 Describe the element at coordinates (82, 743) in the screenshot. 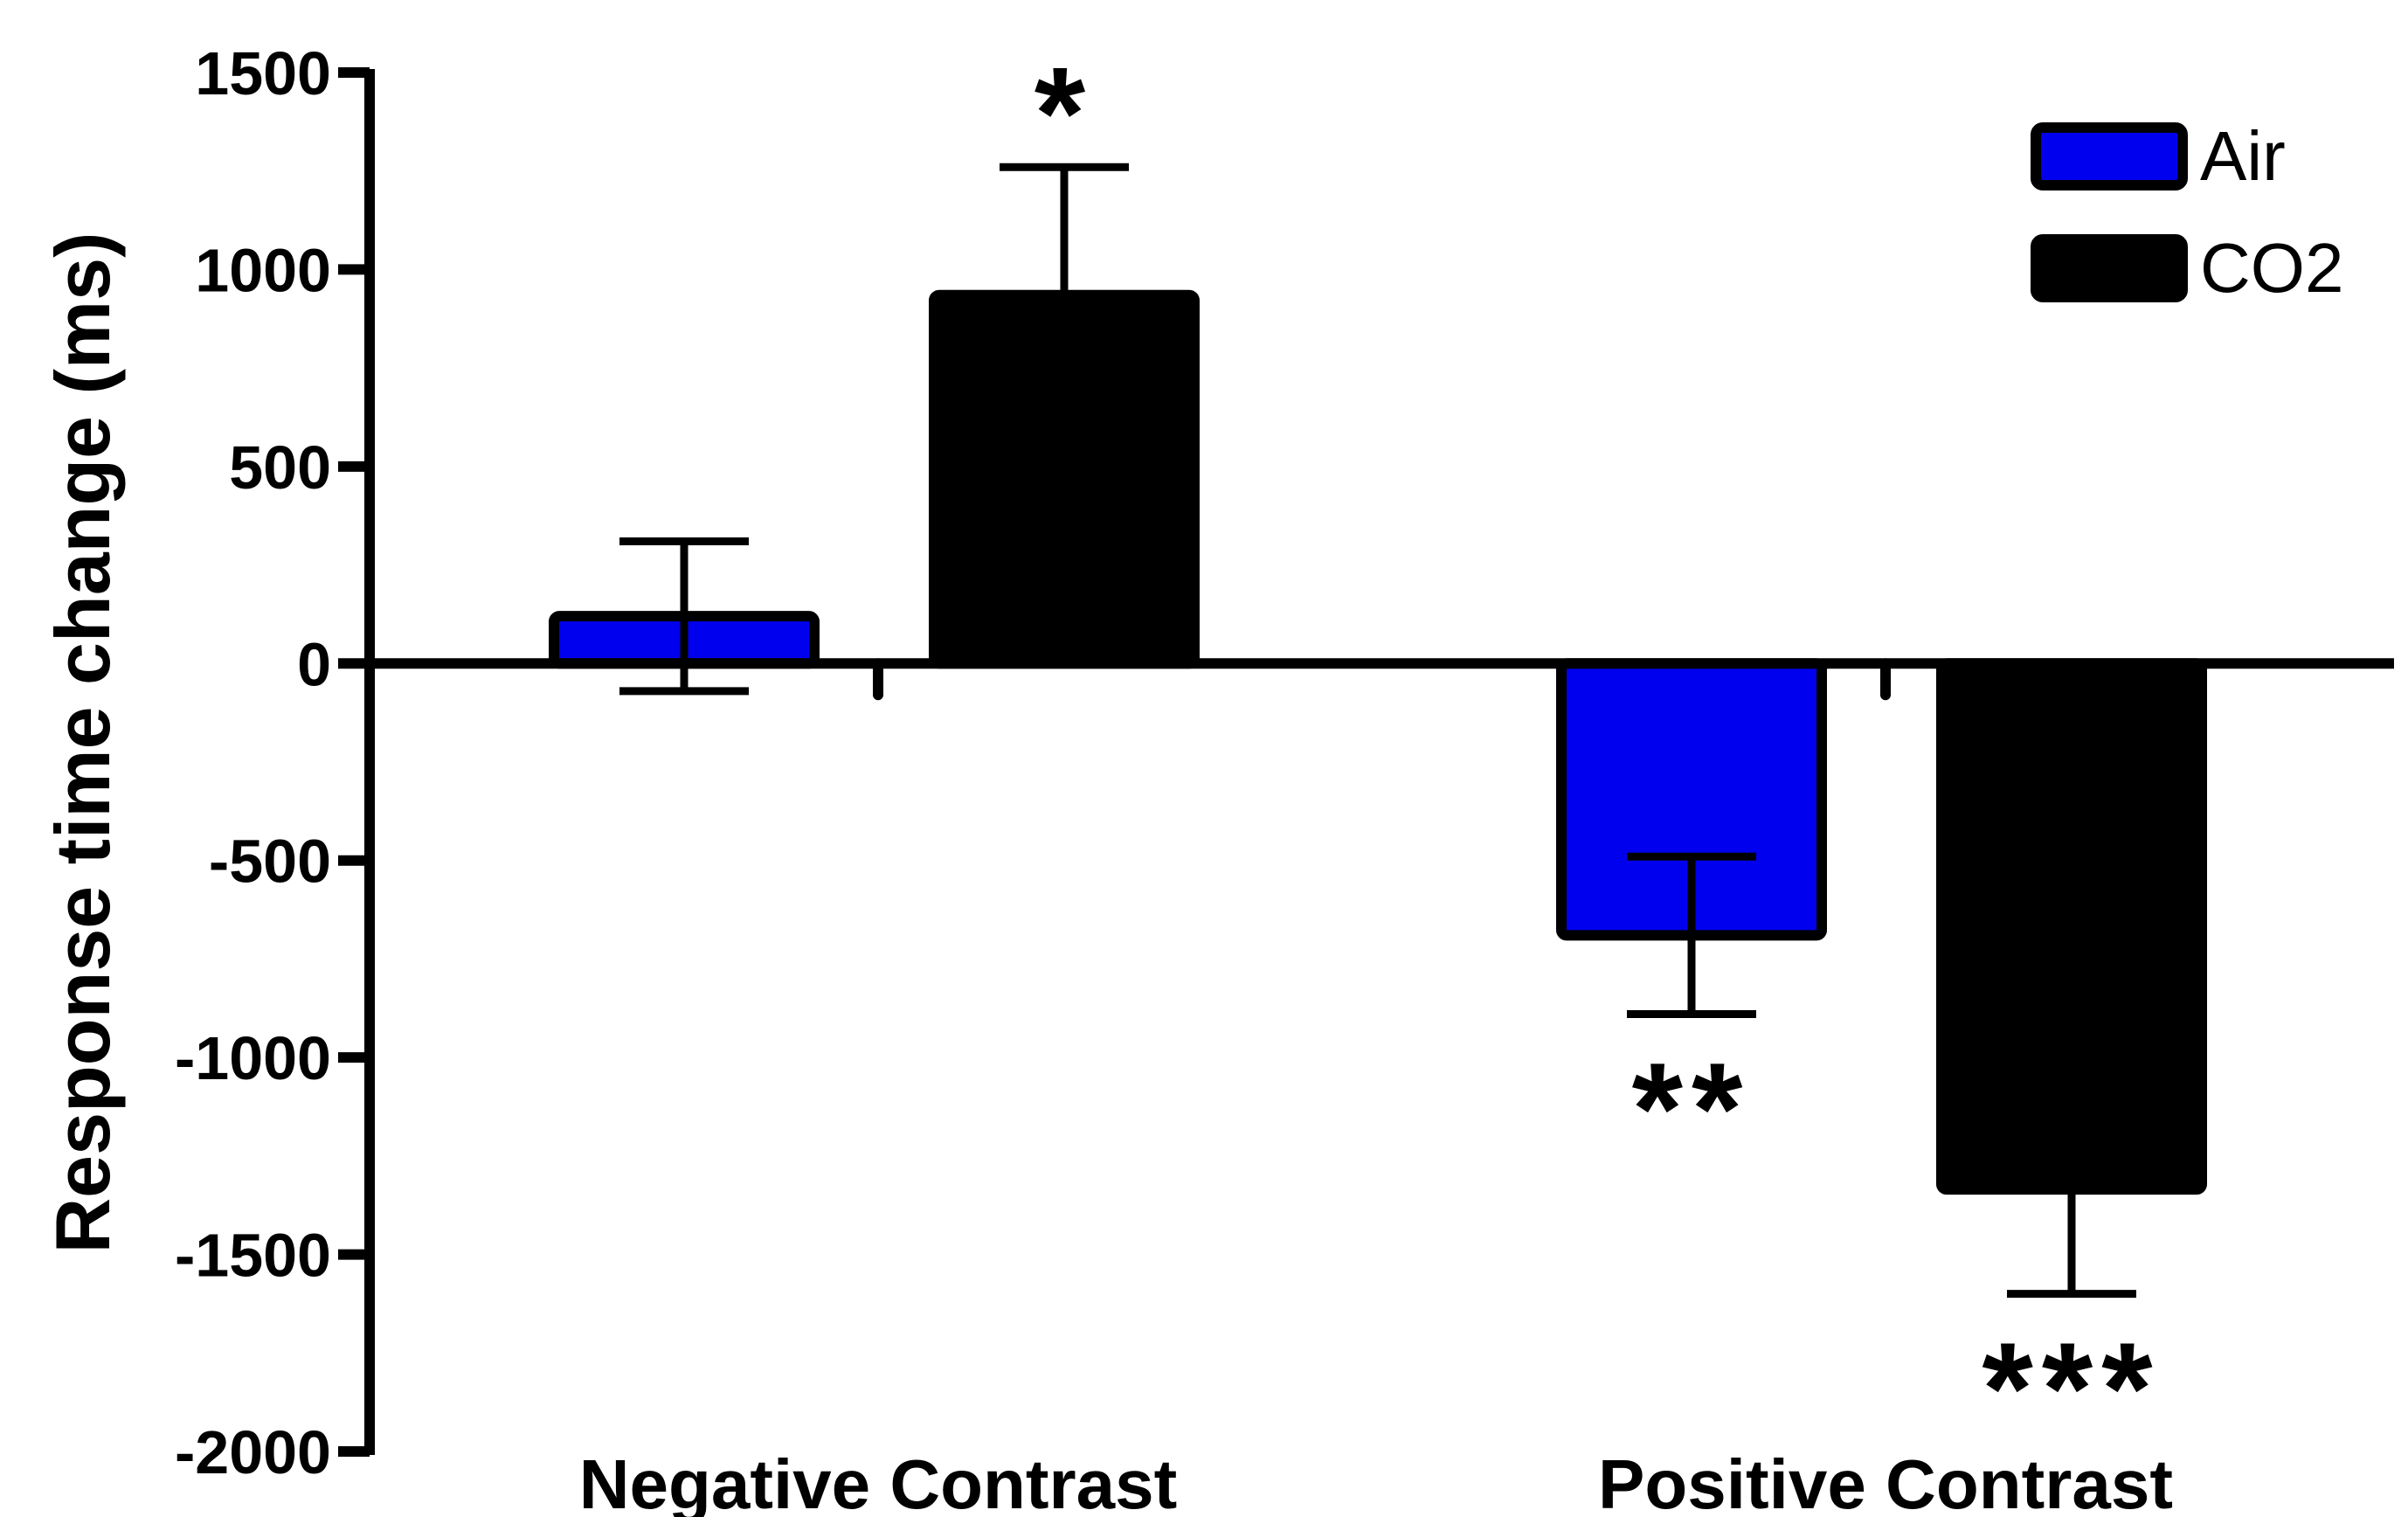

I see `y-axis-title: Response time change (ms)` at that location.